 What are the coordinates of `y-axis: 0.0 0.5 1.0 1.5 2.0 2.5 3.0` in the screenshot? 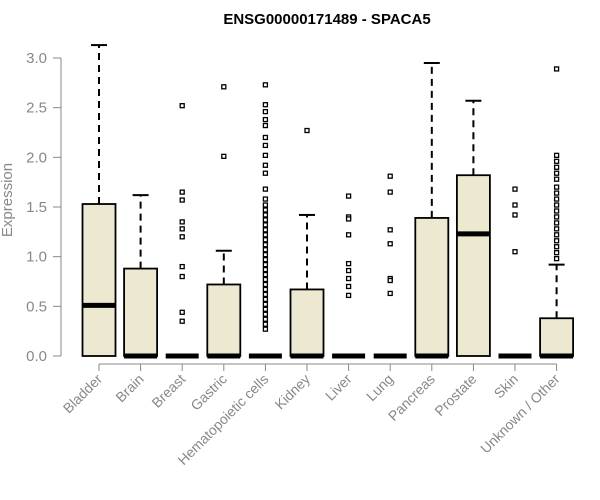 It's located at (44, 207).